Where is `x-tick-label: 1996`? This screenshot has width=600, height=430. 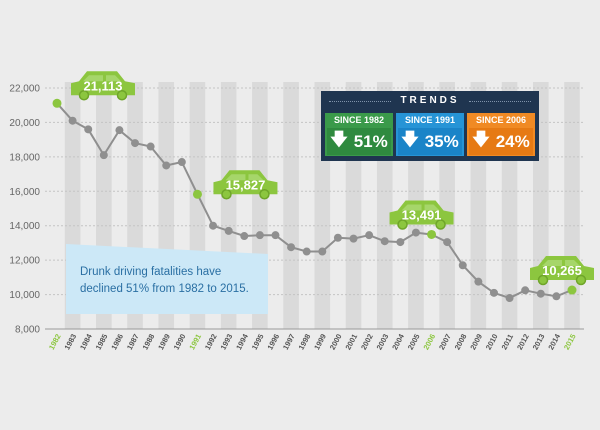 x-tick-label: 1996 is located at coordinates (273, 341).